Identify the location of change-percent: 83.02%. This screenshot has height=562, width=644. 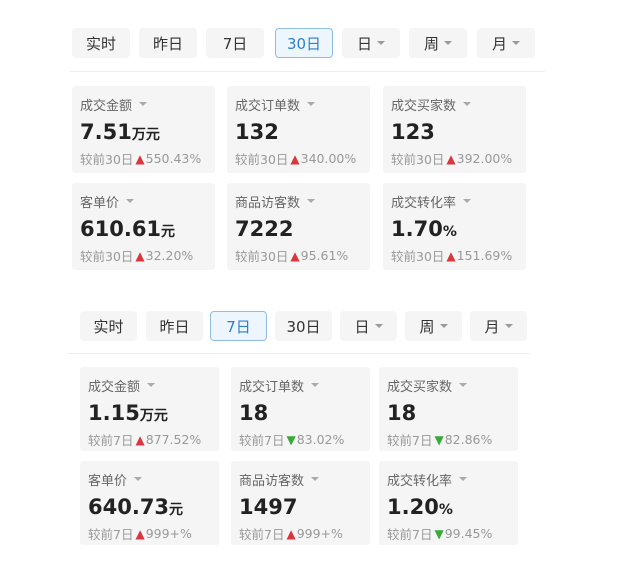
(320, 439).